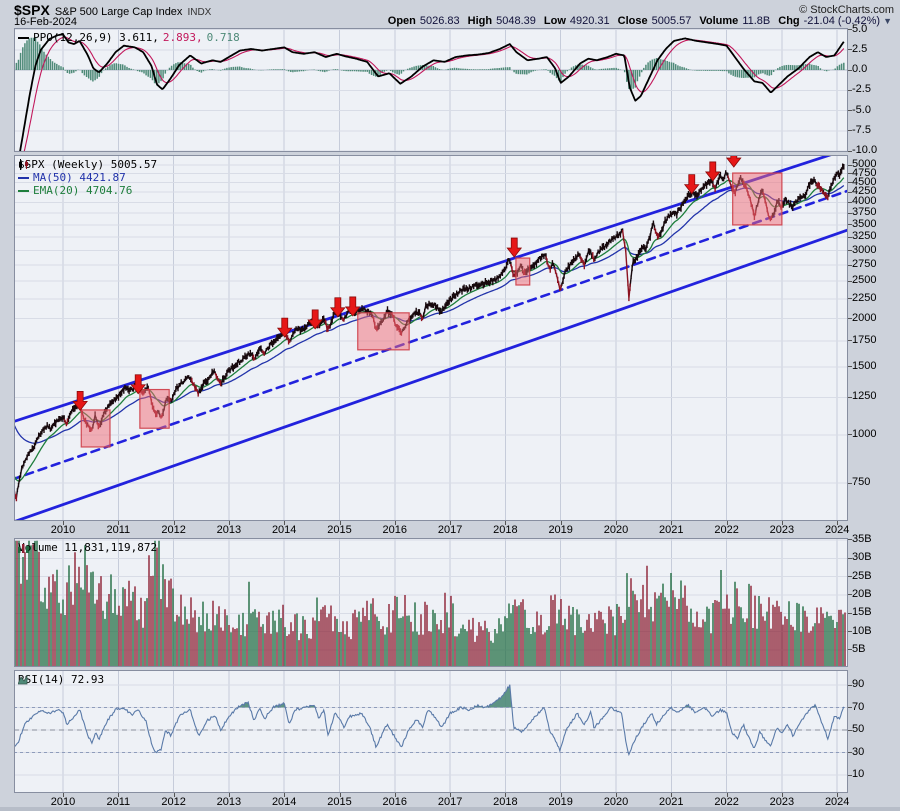  What do you see at coordinates (862, 630) in the screenshot?
I see `y-axis-label: 10B` at bounding box center [862, 630].